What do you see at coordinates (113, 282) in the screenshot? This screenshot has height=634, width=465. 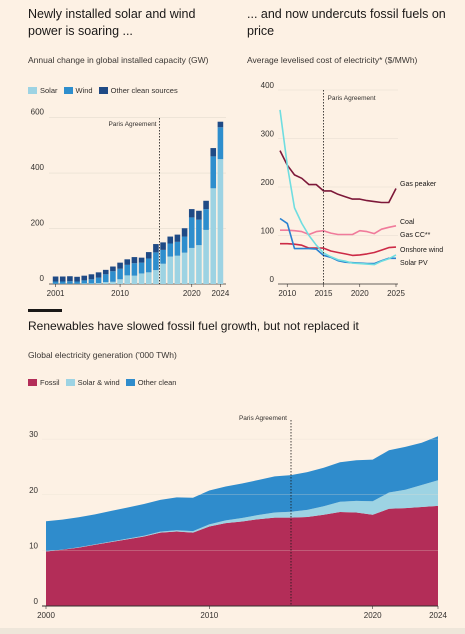 I see `bar-solar-2009` at bounding box center [113, 282].